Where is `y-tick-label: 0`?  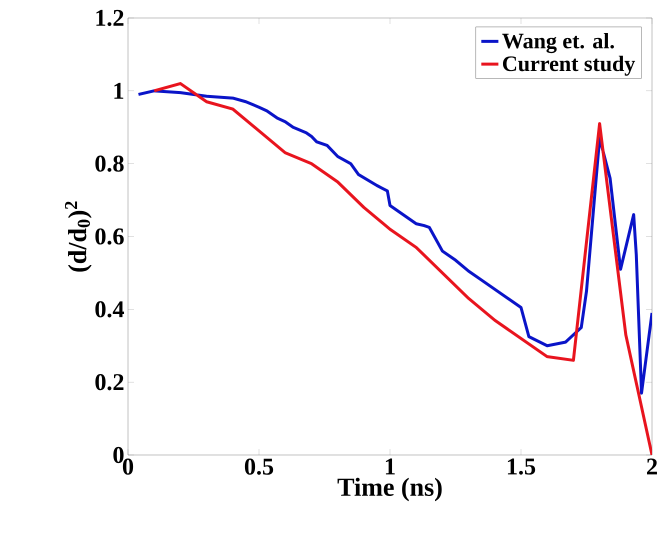 y-tick-label: 0 is located at coordinates (118, 455).